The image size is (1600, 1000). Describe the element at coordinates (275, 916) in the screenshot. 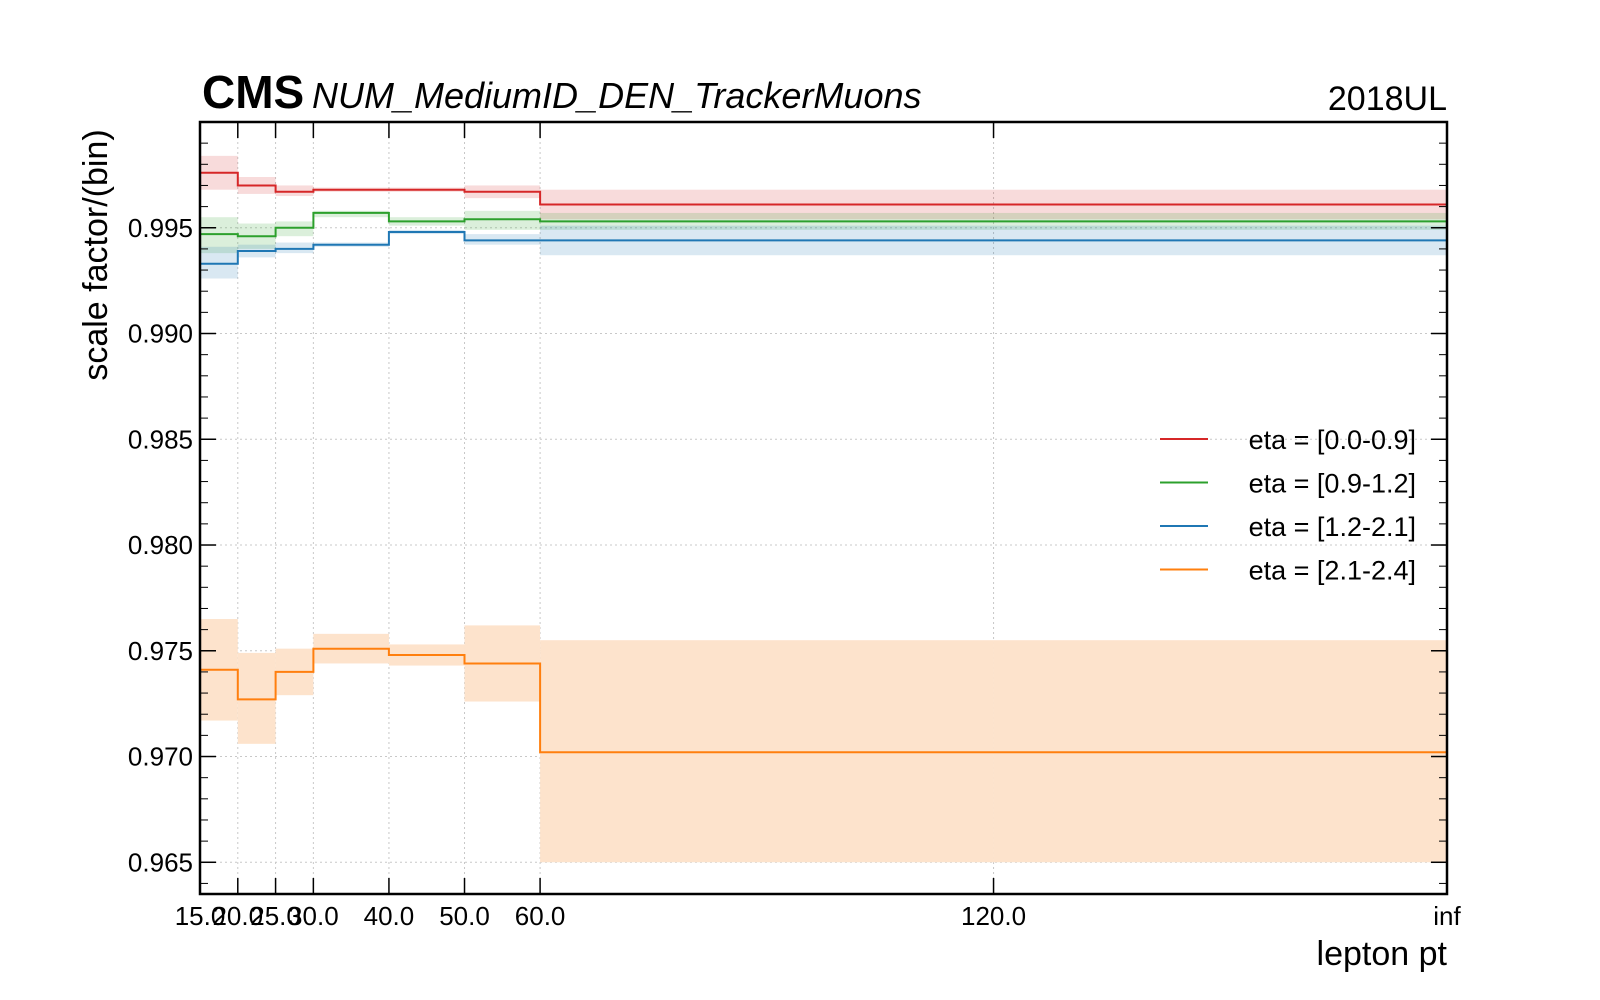

I see `x-tick-label: 25.0` at that location.